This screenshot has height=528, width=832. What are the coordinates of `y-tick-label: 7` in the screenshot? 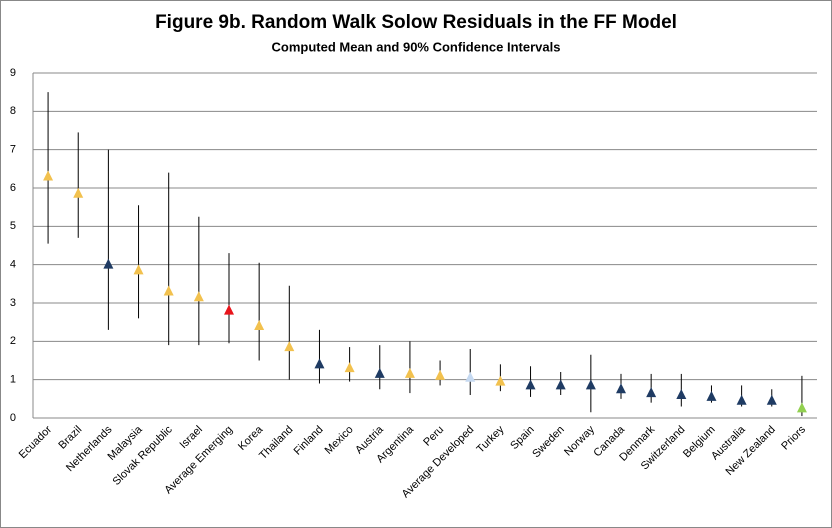 It's located at (13, 150).